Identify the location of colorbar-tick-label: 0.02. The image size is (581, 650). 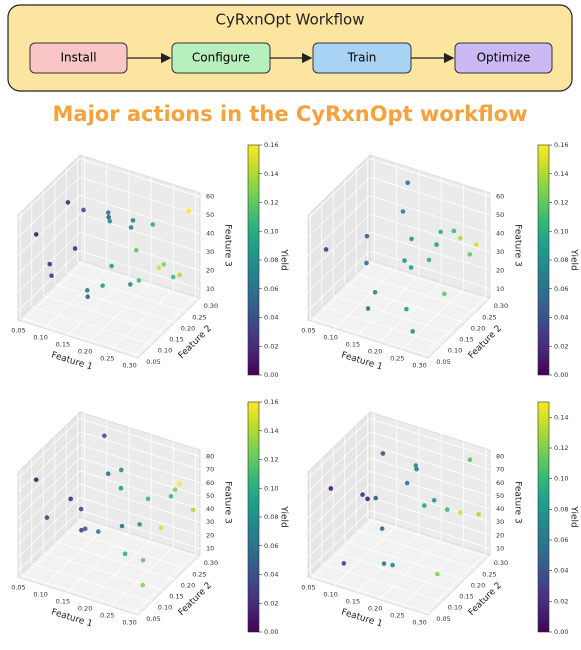
(561, 346).